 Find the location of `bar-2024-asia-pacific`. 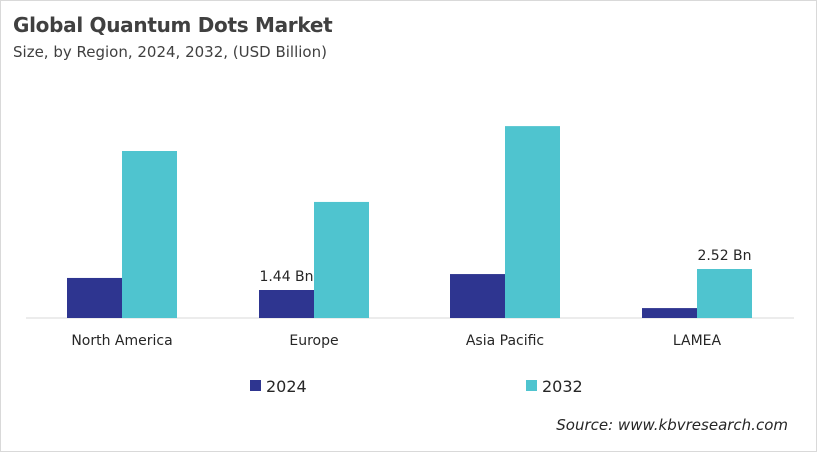

bar-2024-asia-pacific is located at coordinates (477, 296).